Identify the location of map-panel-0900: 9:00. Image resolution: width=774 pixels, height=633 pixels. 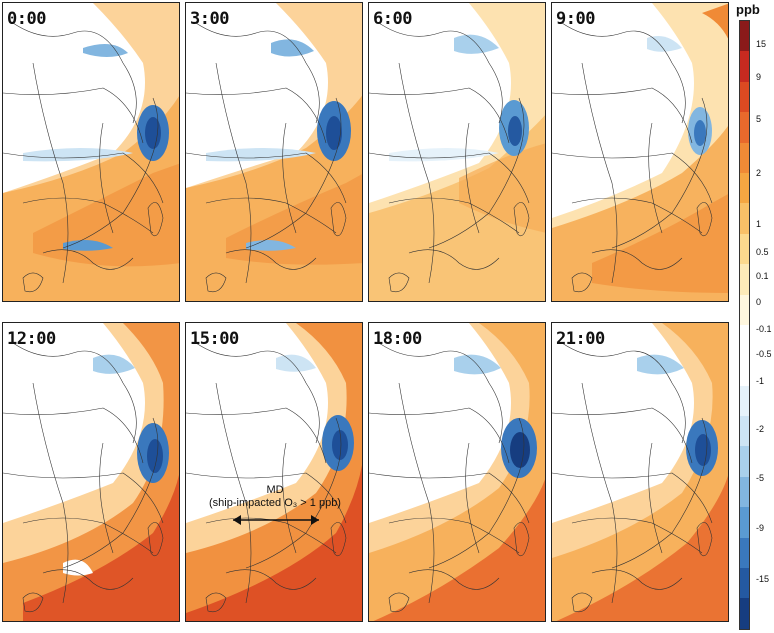
(640, 152).